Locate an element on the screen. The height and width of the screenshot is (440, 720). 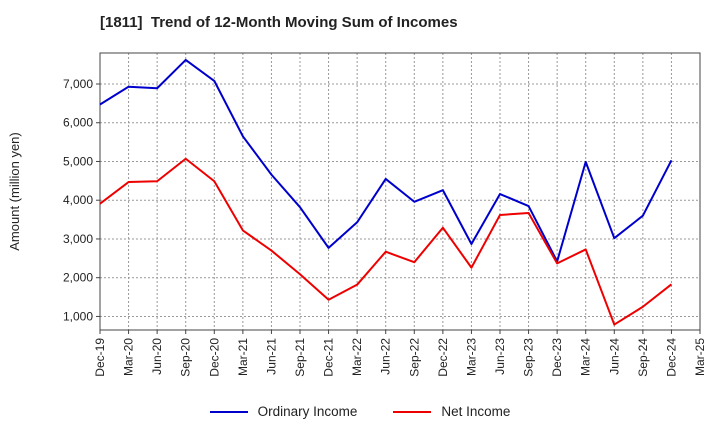
legend-label-ordinary-income: Ordinary Income is located at coordinates (307, 411).